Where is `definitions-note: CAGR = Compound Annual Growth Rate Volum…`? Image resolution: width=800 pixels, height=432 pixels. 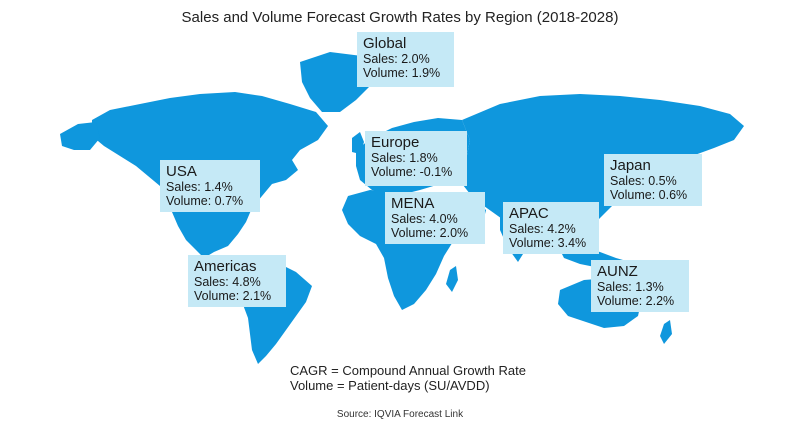
definitions-note: CAGR = Compound Annual Growth Rate Volum… is located at coordinates (408, 378).